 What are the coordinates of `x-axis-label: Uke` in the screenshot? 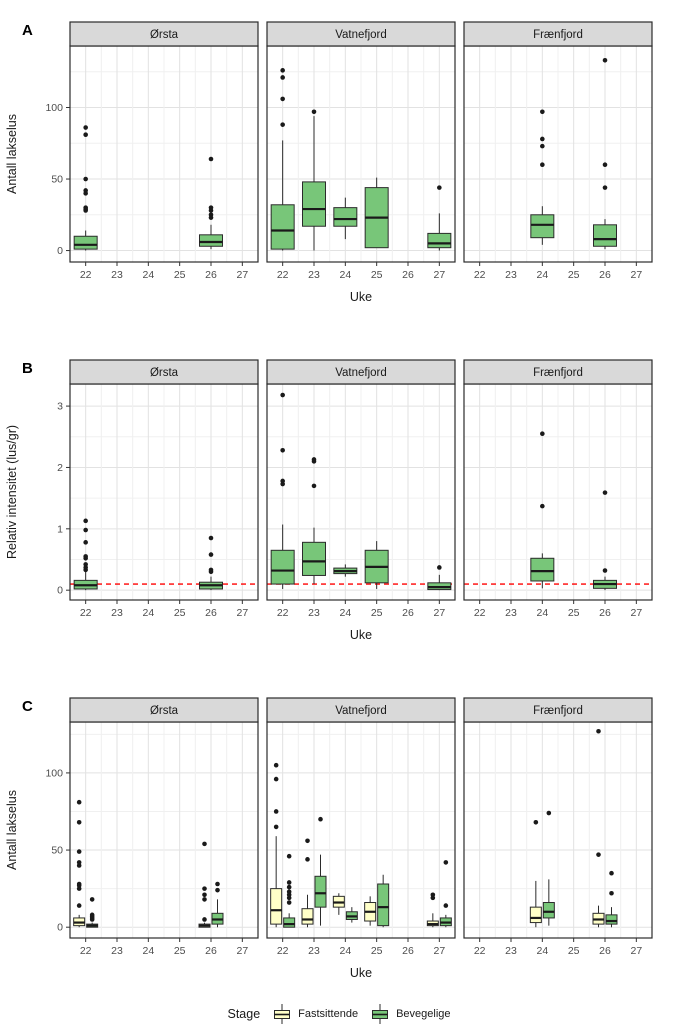 It's located at (361, 635).